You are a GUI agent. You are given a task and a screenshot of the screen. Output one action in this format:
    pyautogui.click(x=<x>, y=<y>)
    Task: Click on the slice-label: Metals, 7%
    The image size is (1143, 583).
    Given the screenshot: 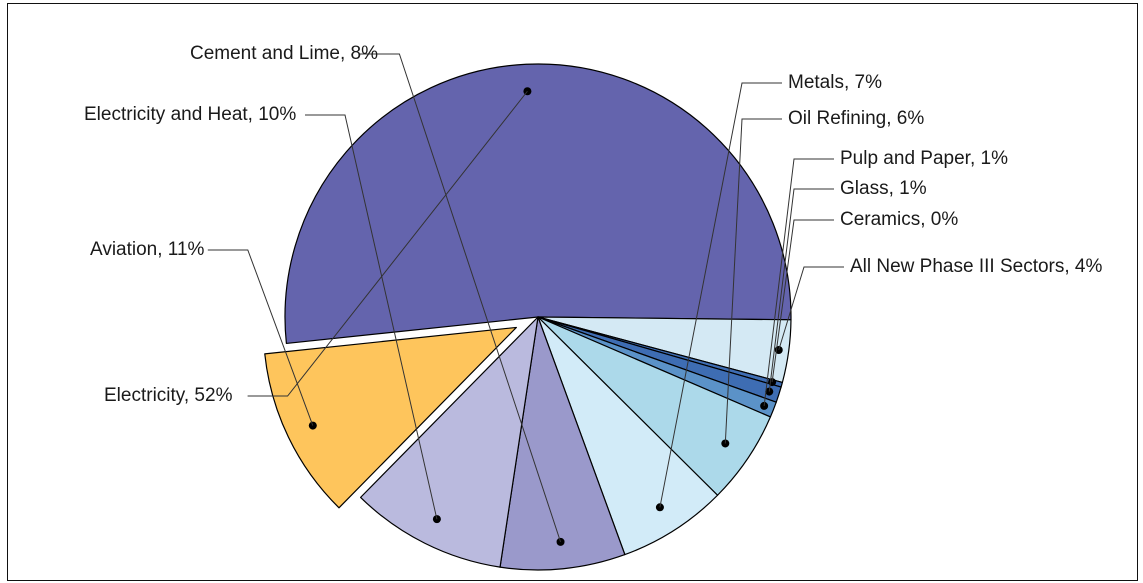 What is the action you would take?
    pyautogui.click(x=835, y=82)
    